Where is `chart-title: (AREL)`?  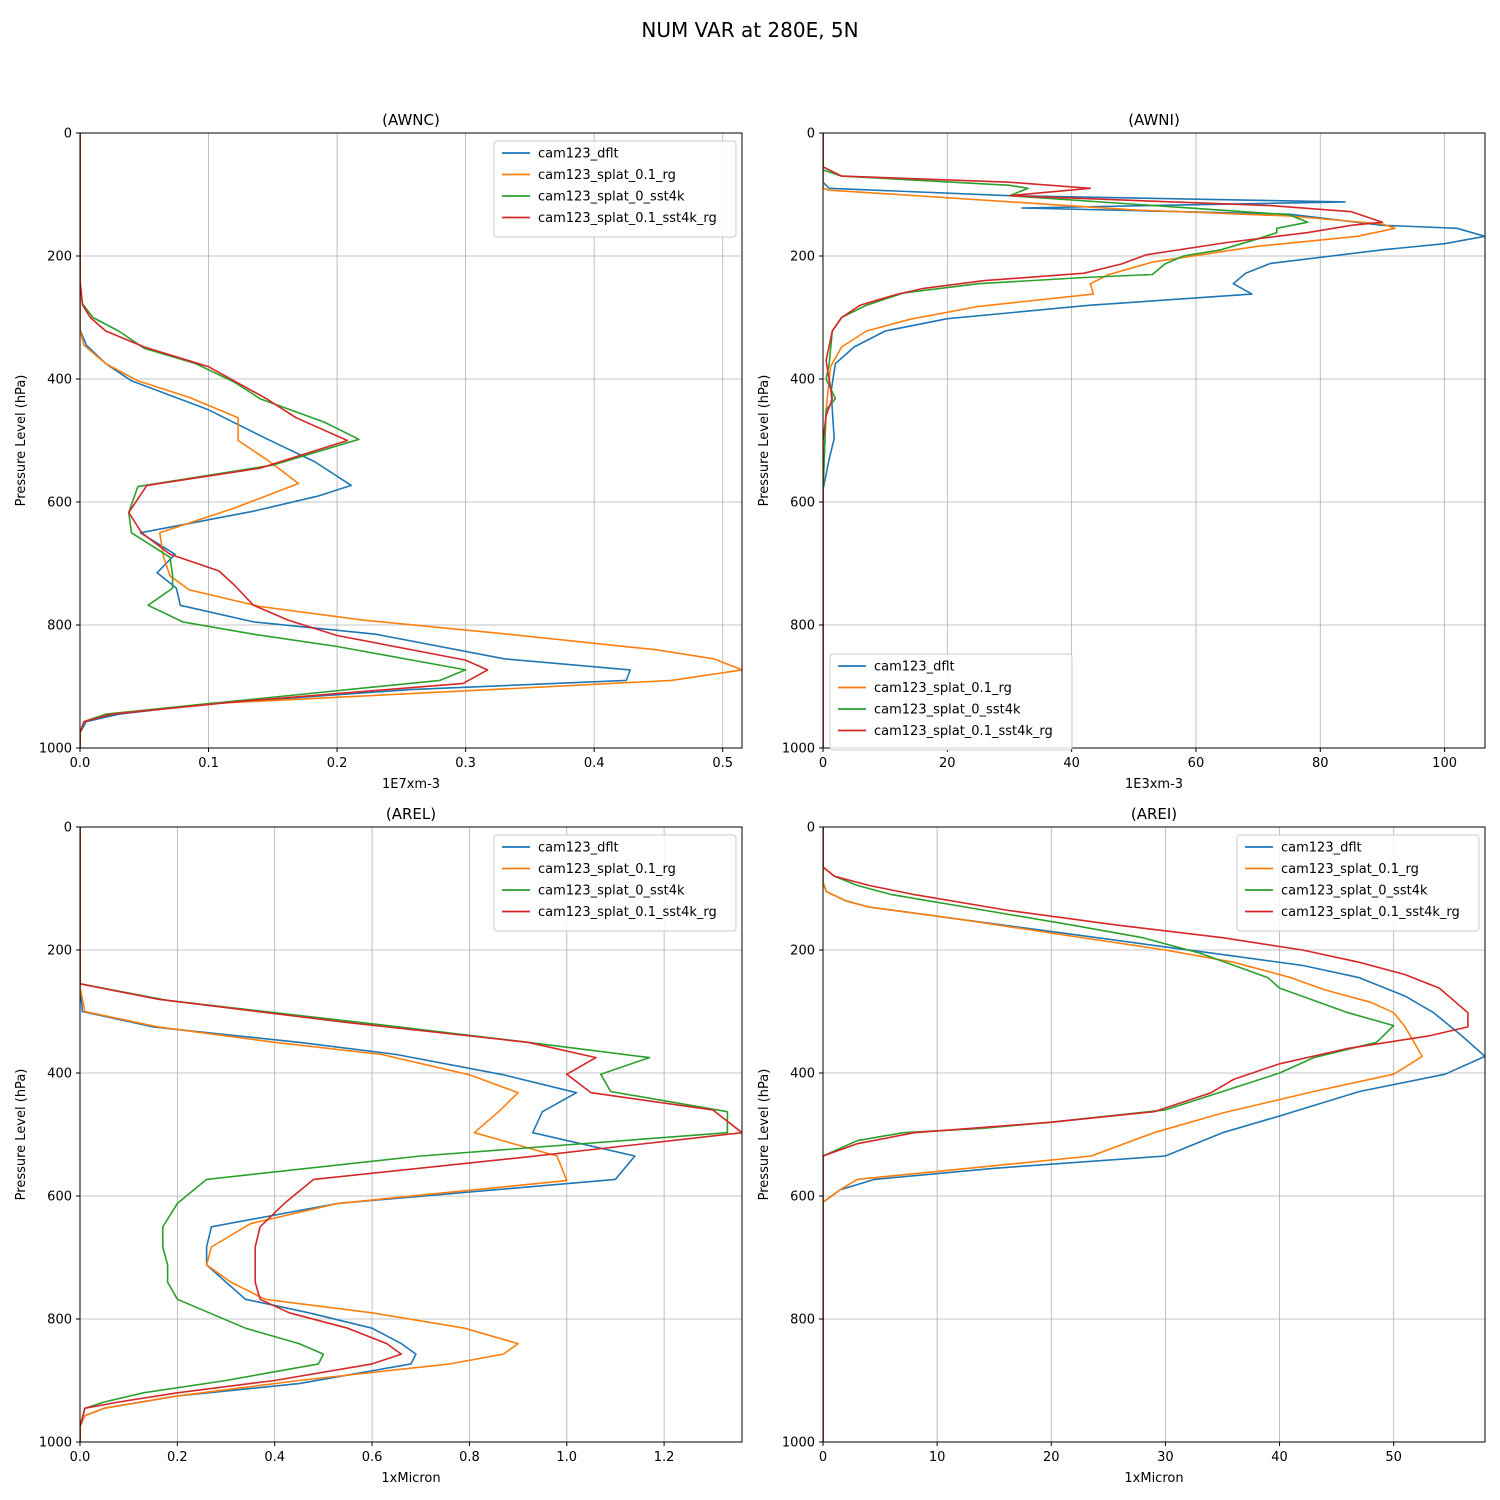 chart-title: (AREL) is located at coordinates (411, 814).